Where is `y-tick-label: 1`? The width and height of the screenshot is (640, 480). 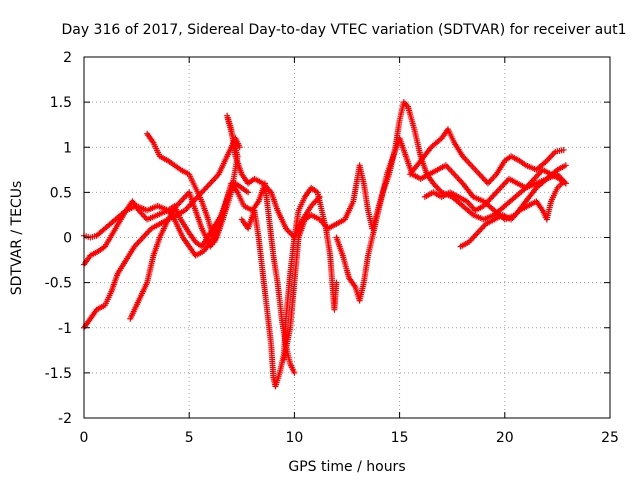 y-tick-label: 1 is located at coordinates (67, 148).